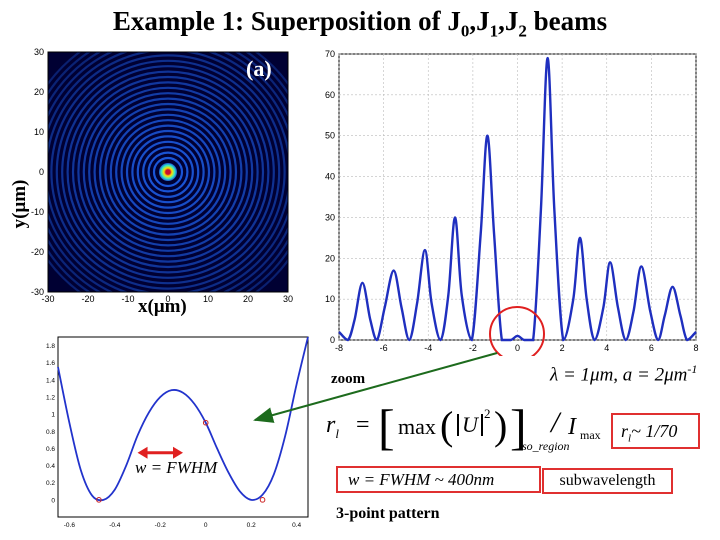 The width and height of the screenshot is (720, 540). I want to click on intensity-rings, so click(168, 172).